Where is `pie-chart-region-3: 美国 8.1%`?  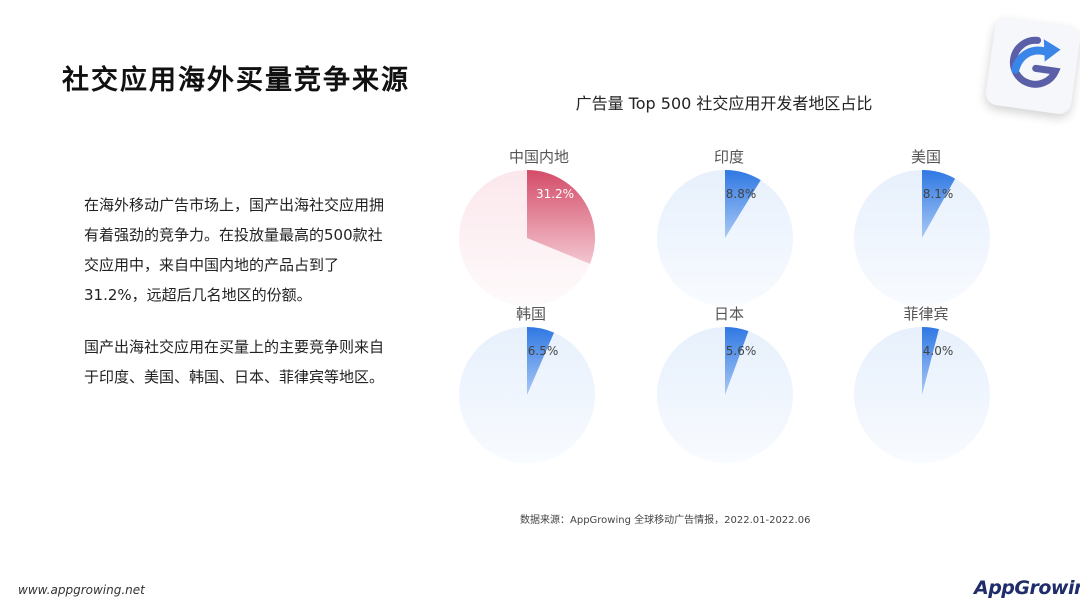
pie-chart-region-3: 美国 8.1% is located at coordinates (922, 227).